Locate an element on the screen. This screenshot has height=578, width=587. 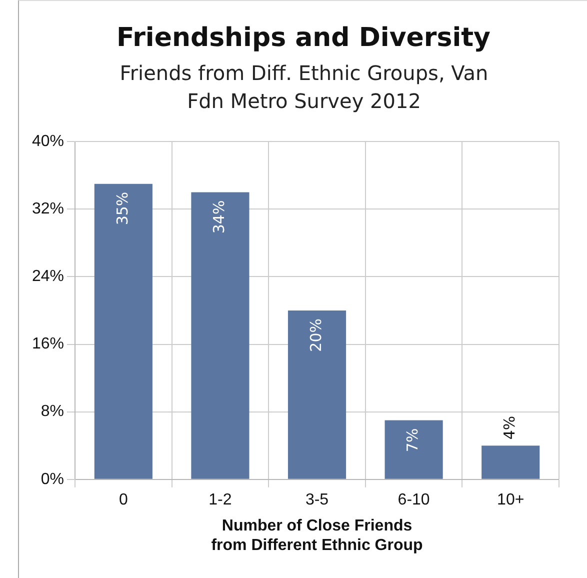
data-label: 7% is located at coordinates (413, 440).